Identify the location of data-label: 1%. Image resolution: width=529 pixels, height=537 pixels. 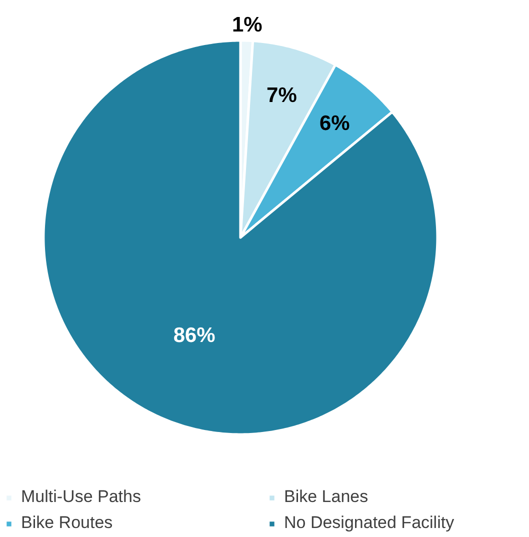
(247, 24).